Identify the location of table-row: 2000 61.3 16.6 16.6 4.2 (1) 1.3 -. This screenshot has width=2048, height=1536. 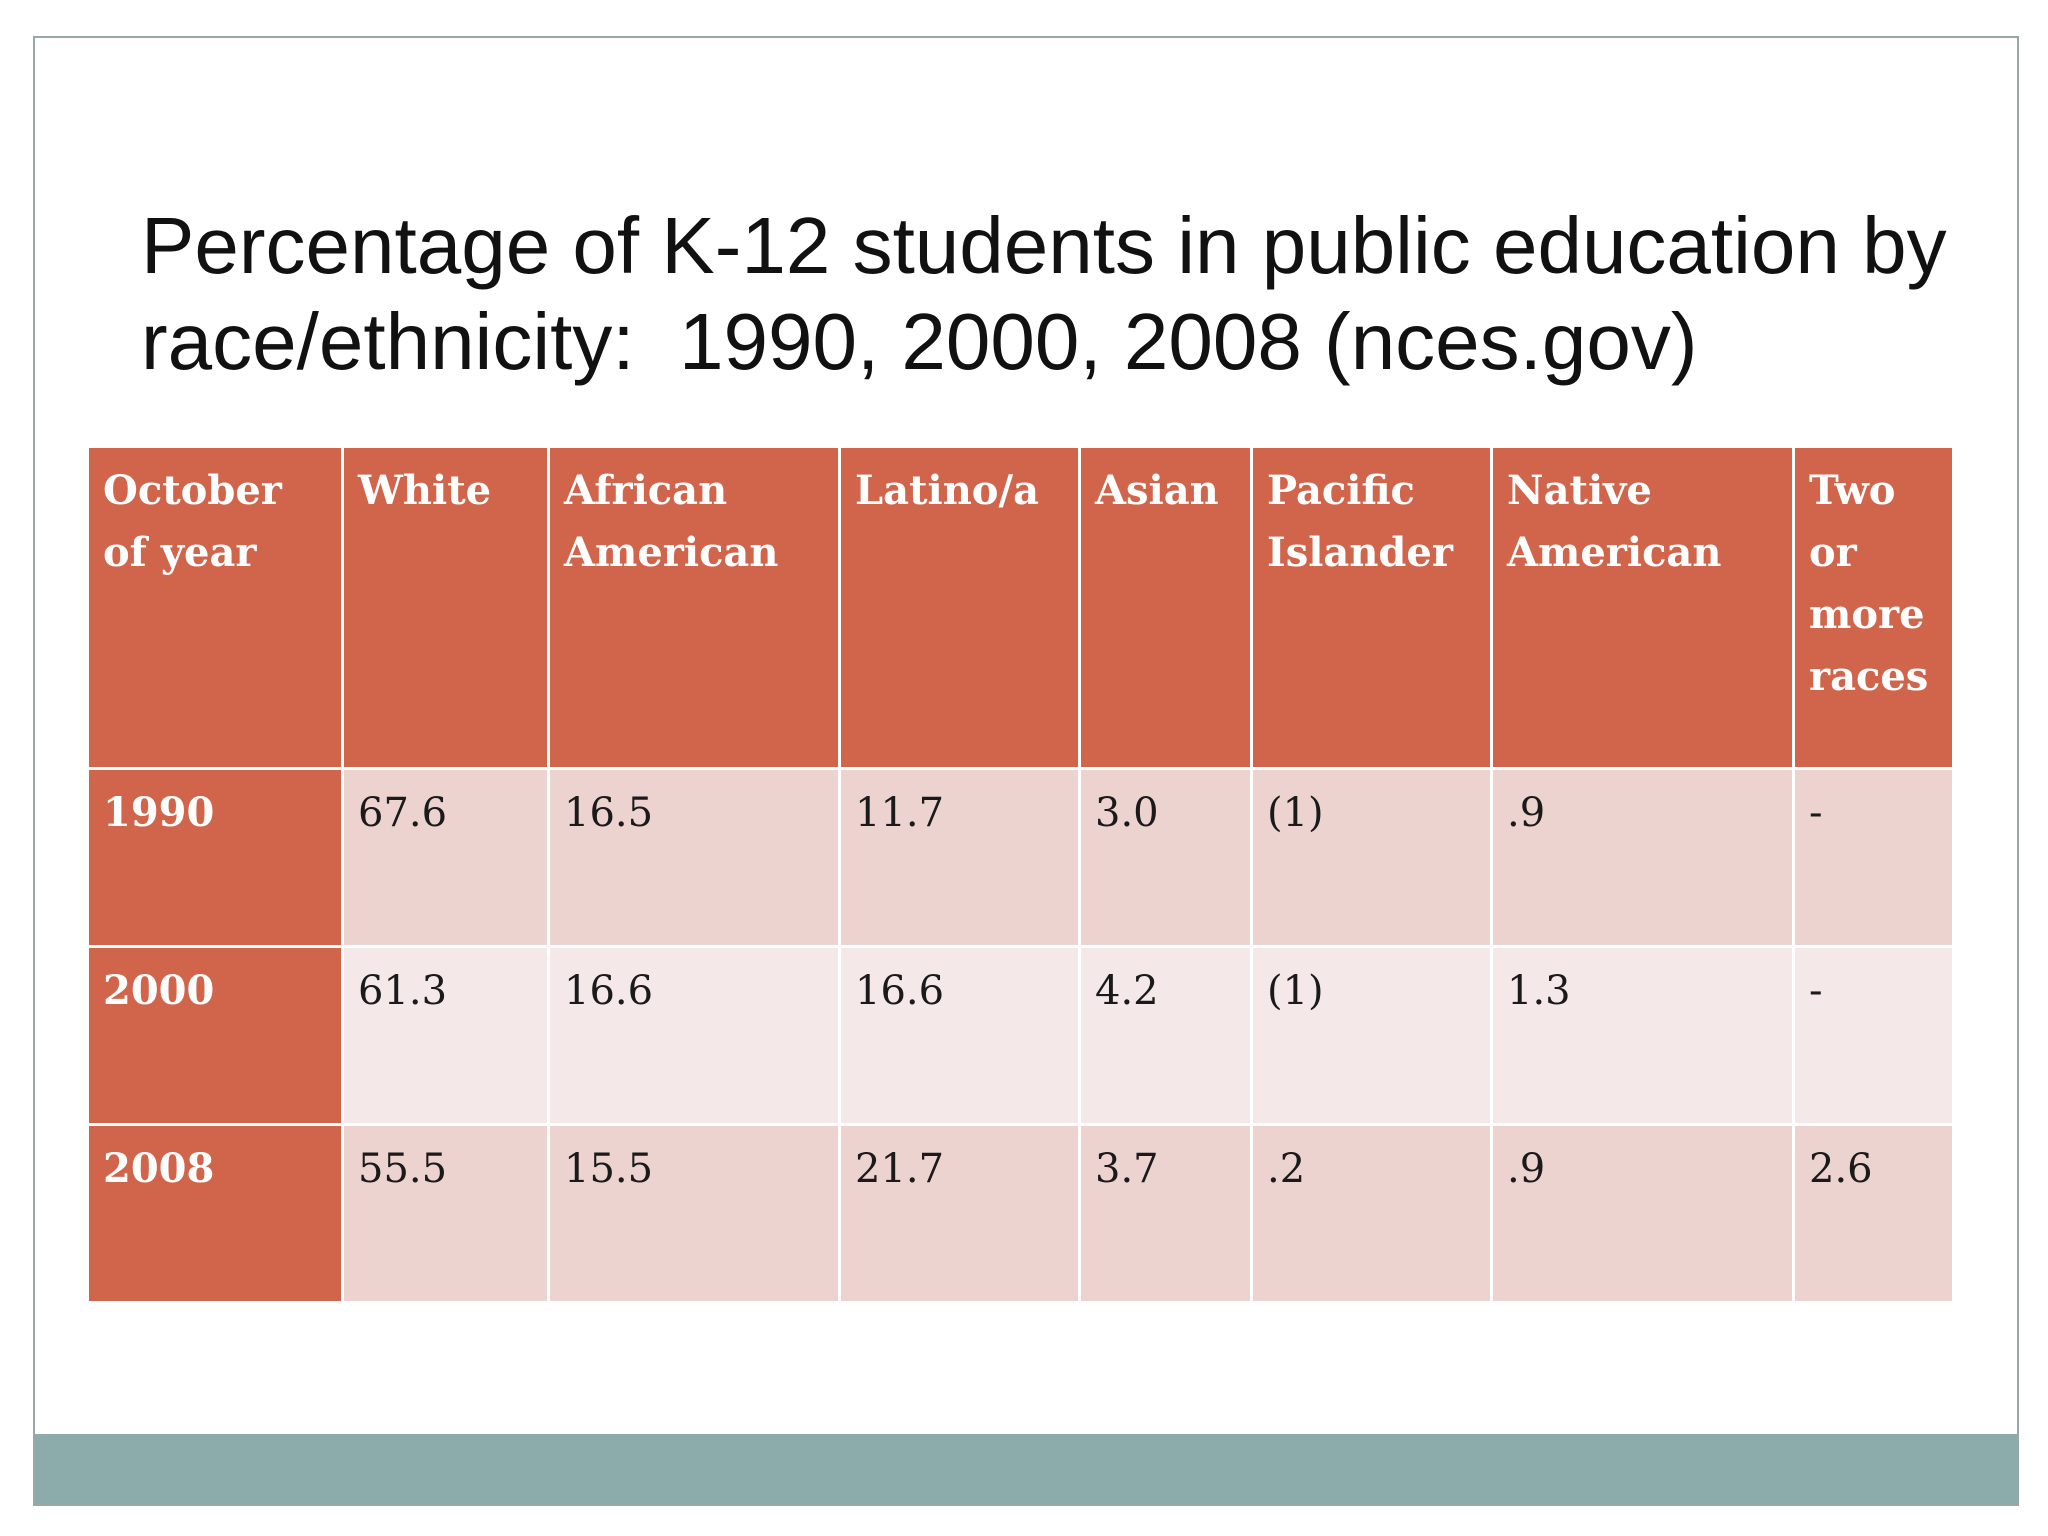
(1020, 1035).